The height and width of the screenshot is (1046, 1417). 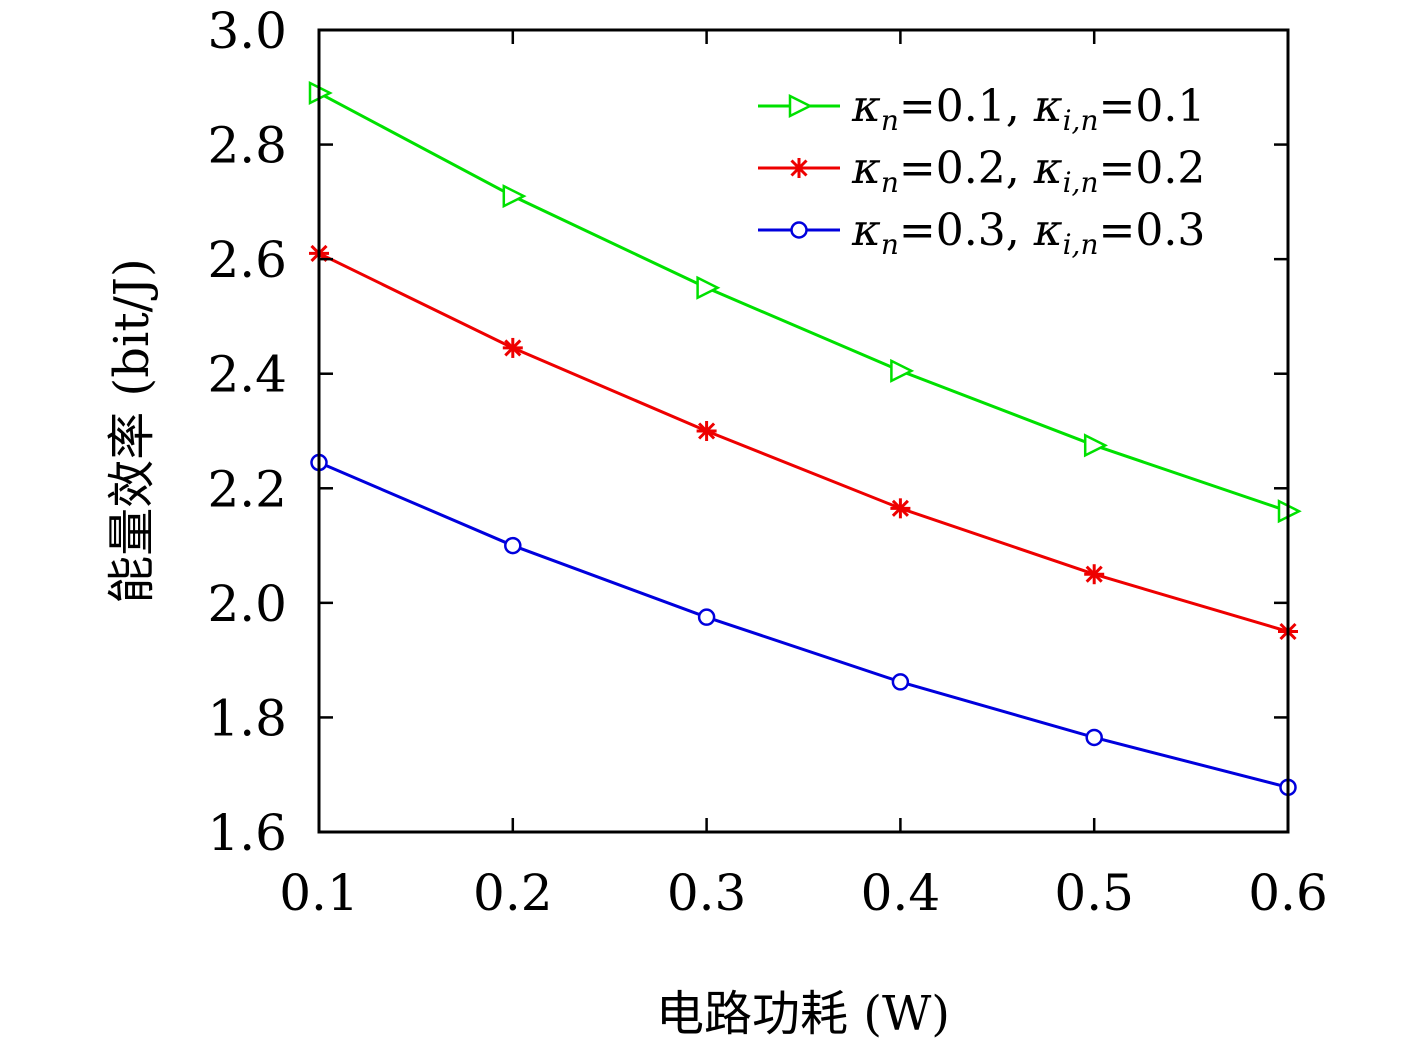 I want to click on y-tick-label: 1.6, so click(x=247, y=833).